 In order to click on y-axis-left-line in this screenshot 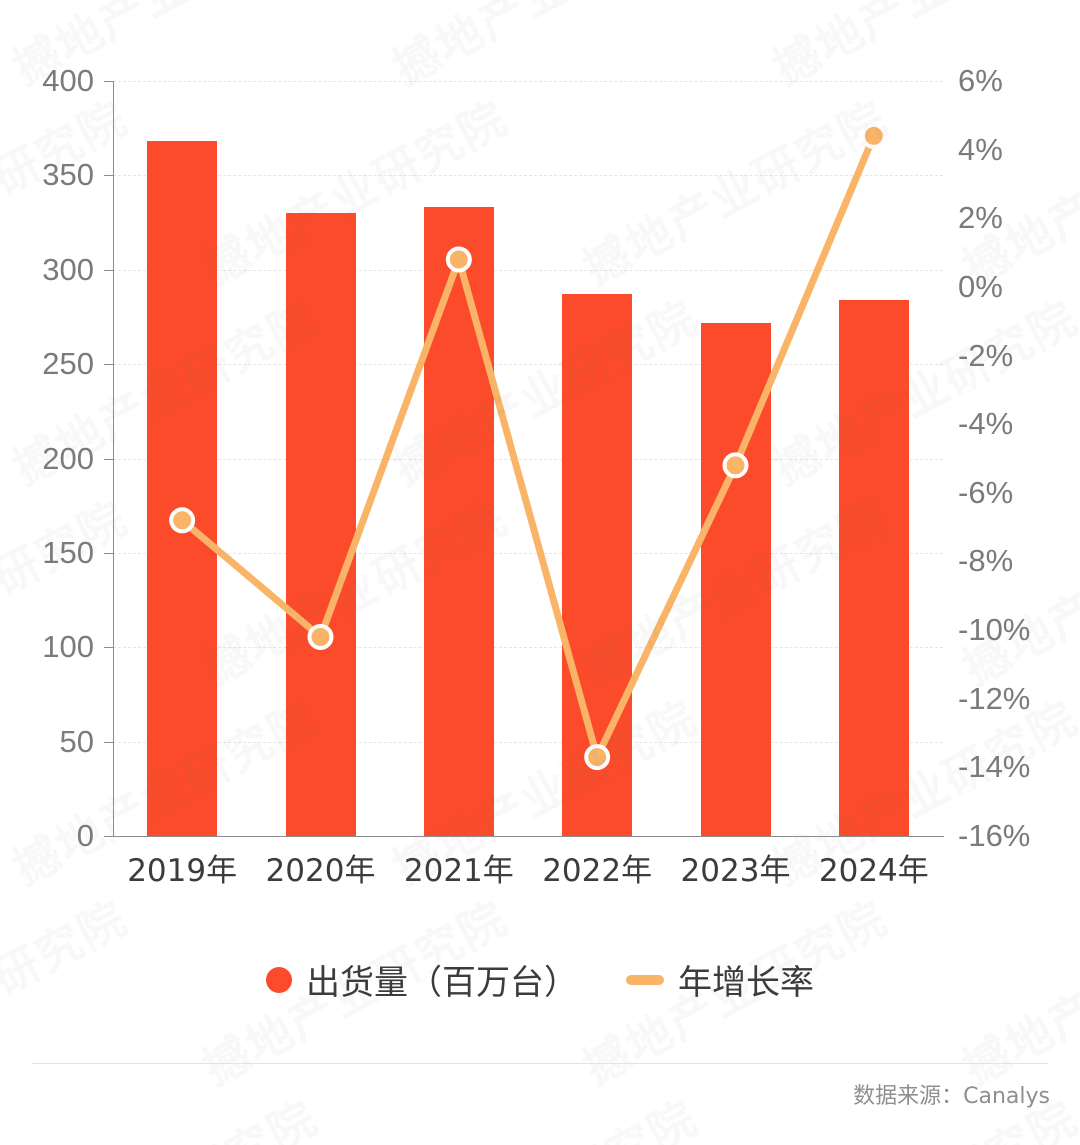, I will do `click(113, 459)`.